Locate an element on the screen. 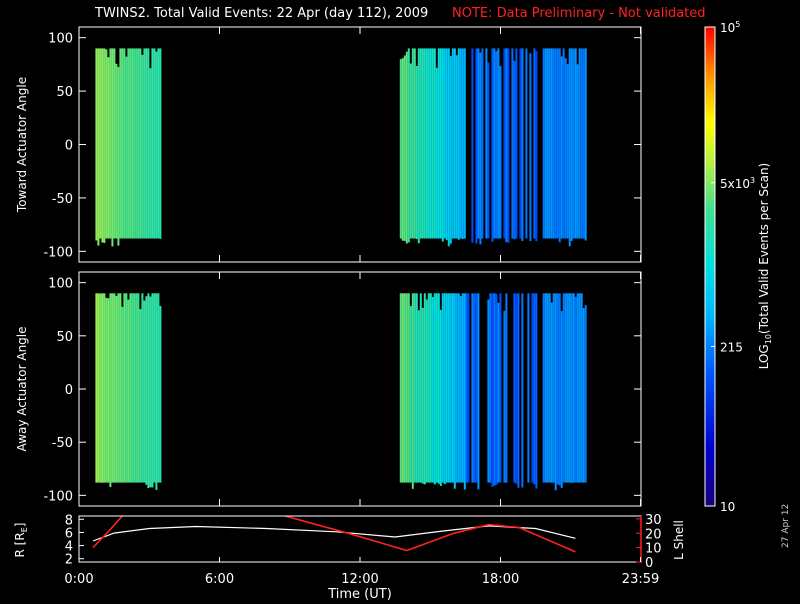 This screenshot has height=604, width=800. y-axis-label: Toward Actuator Angle is located at coordinates (22, 145).